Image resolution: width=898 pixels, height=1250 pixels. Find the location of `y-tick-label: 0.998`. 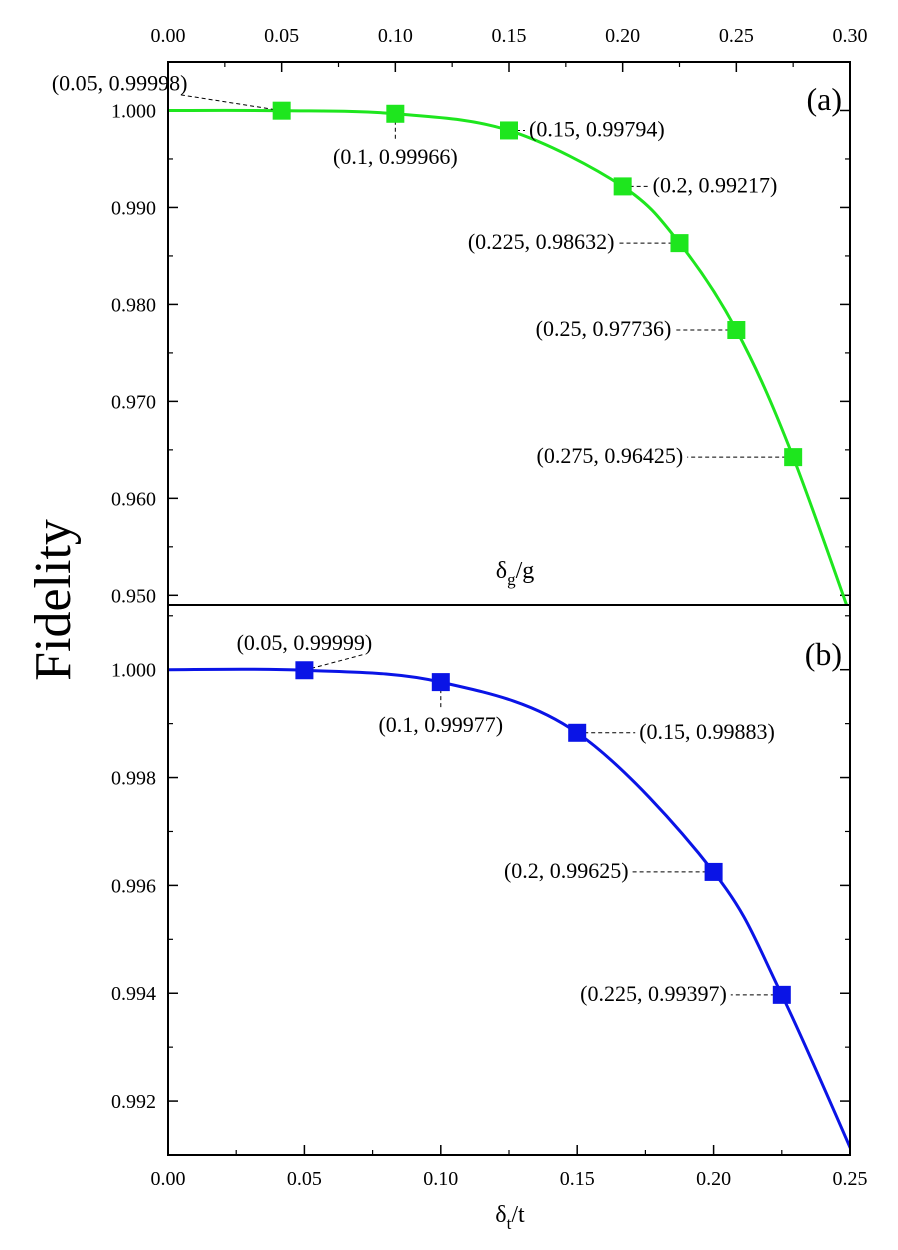

y-tick-label: 0.998 is located at coordinates (133, 779).